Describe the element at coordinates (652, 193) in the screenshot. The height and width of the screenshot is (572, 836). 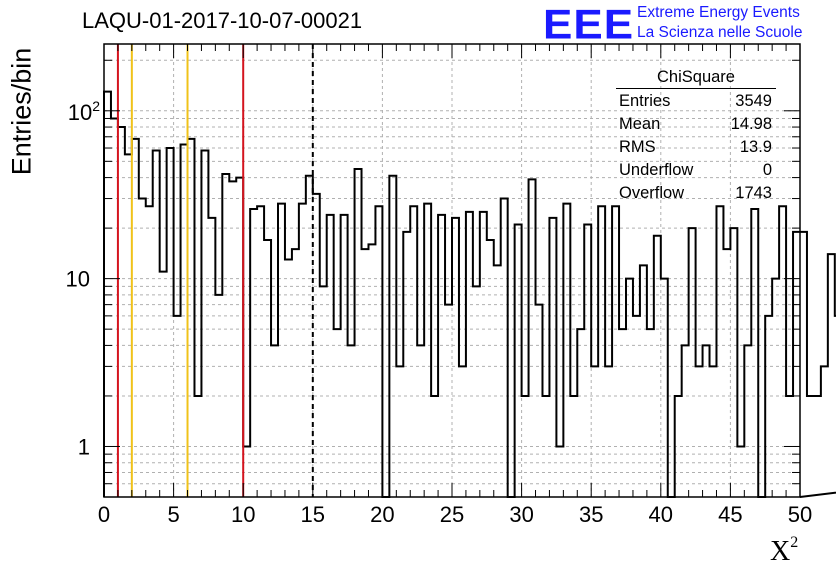
I see `stats-label: Overflow` at that location.